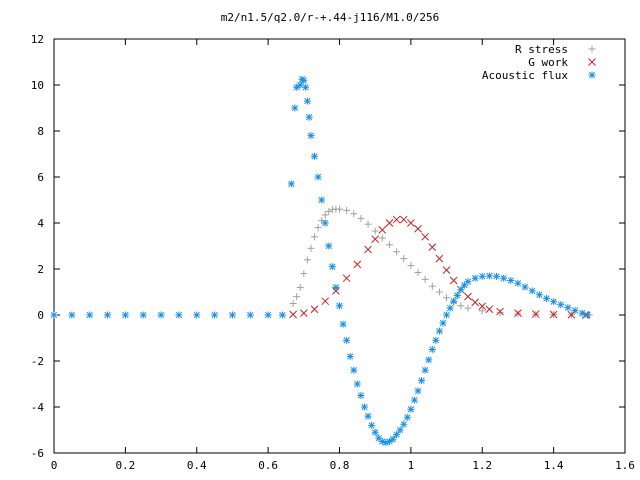 This screenshot has height=480, width=640. I want to click on y-tick-label: 0, so click(40, 315).